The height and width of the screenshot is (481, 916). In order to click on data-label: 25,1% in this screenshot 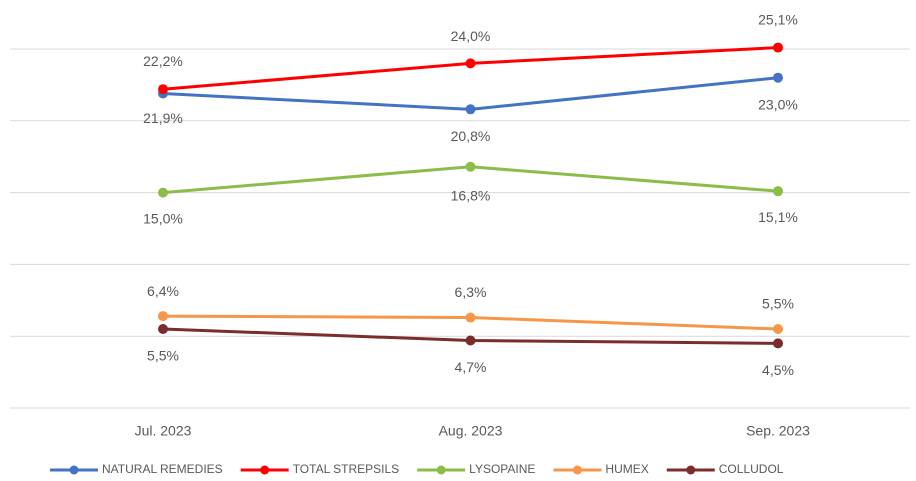, I will do `click(778, 19)`.